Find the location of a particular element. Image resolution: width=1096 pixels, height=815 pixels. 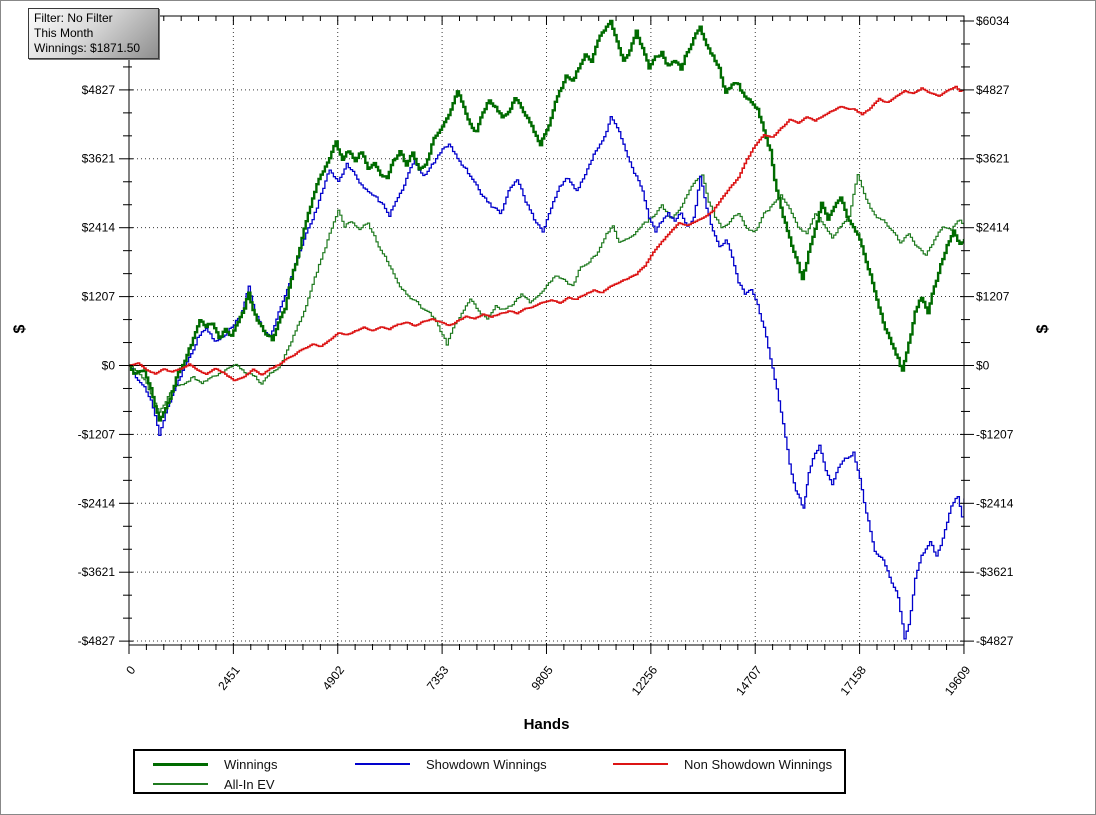

y-tick-label-left: -$4827 is located at coordinates (97, 641).